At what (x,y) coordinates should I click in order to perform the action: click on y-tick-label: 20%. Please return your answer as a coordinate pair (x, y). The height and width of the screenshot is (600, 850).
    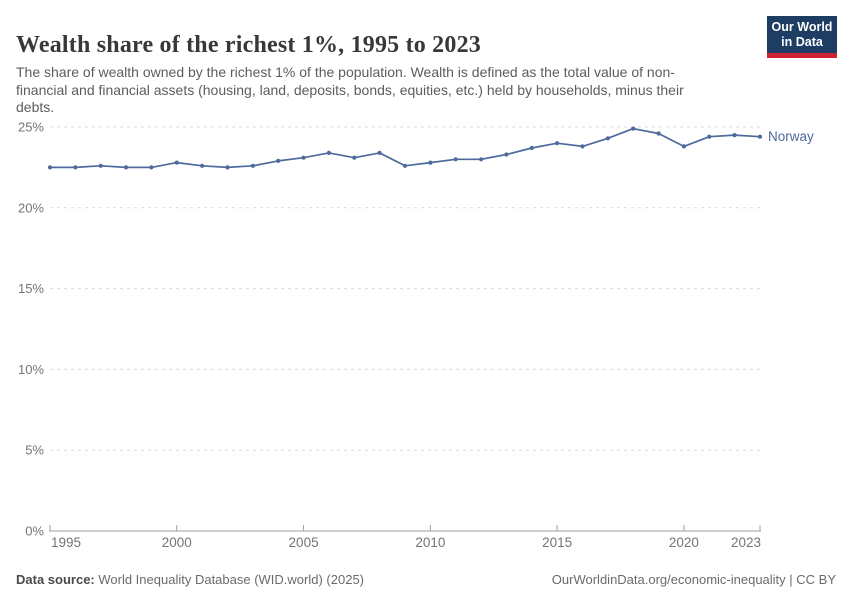
    Looking at the image, I should click on (31, 207).